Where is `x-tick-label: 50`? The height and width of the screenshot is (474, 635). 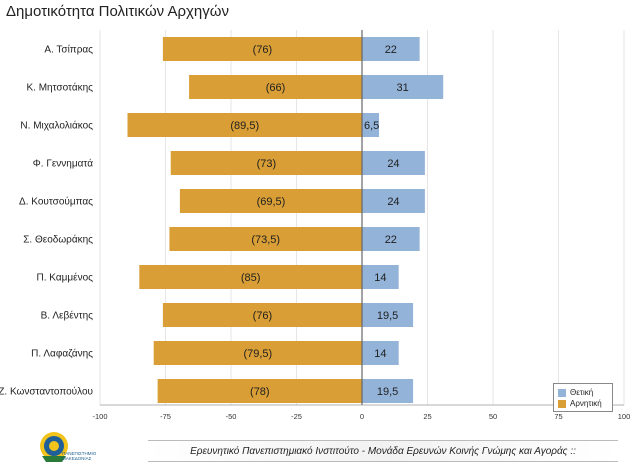
x-tick-label: 50 is located at coordinates (493, 416).